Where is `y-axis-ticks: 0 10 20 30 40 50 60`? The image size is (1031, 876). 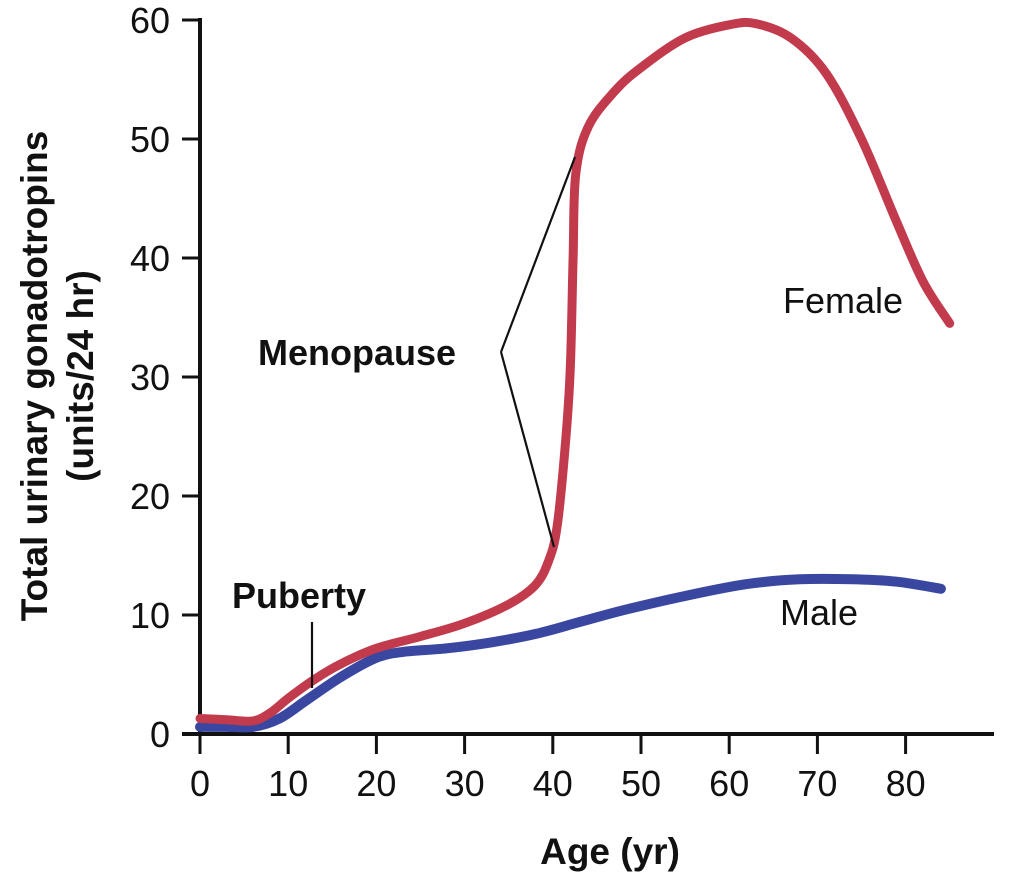 y-axis-ticks: 0 10 20 30 40 50 60 is located at coordinates (165, 377).